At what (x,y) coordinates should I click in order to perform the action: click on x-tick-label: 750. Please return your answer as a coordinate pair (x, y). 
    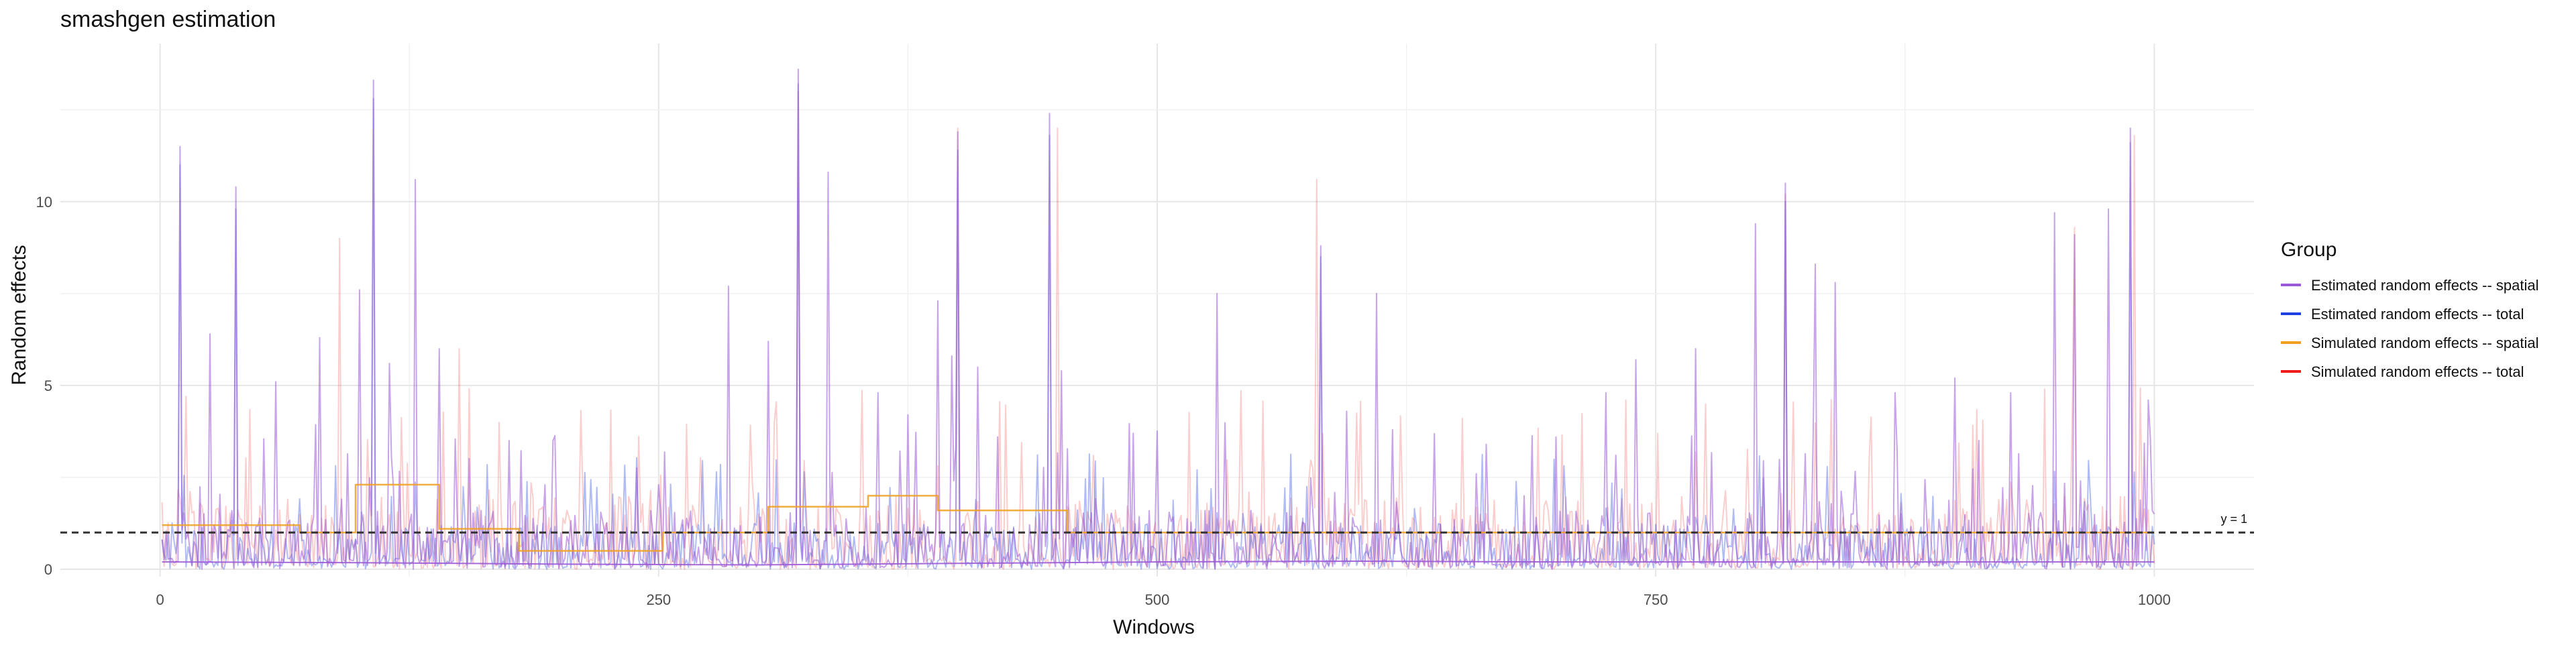
    Looking at the image, I should click on (1656, 599).